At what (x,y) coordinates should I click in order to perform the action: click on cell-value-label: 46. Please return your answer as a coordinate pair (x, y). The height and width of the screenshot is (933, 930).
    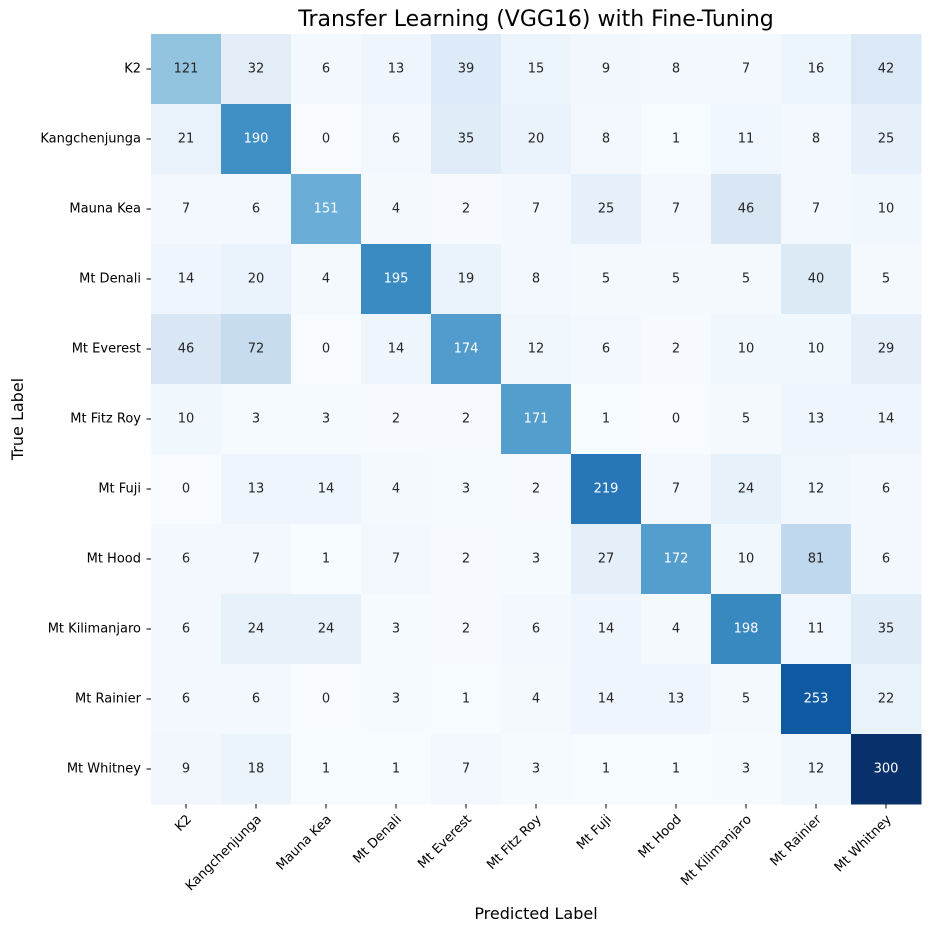
    Looking at the image, I should click on (186, 349).